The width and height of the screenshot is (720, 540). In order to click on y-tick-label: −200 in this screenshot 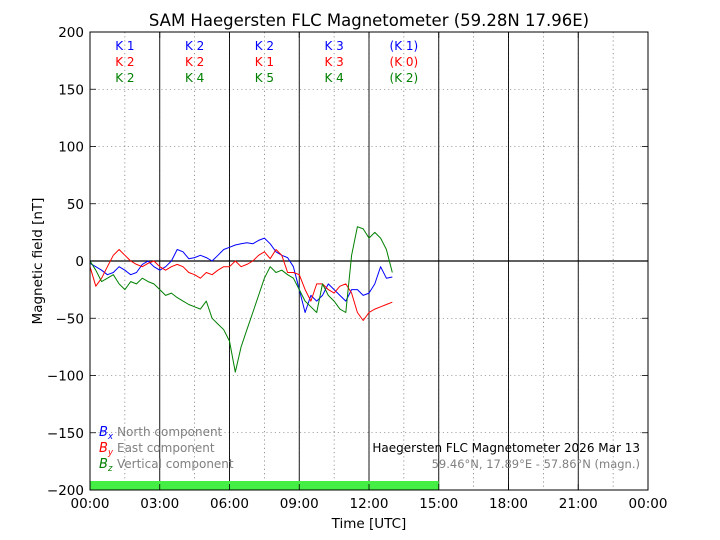, I will do `click(65, 491)`.